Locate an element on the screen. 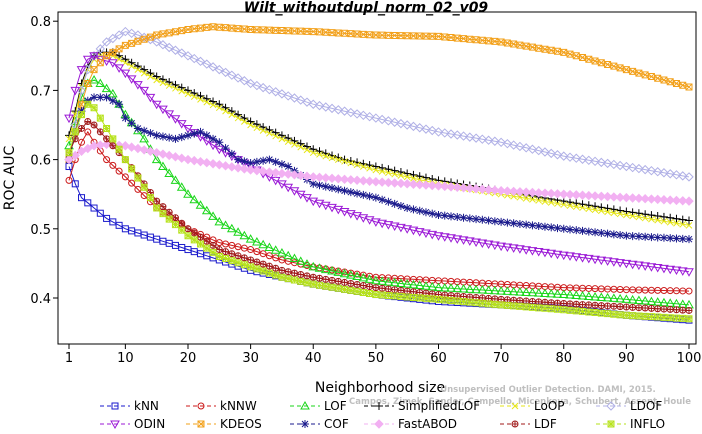 The height and width of the screenshot is (434, 702). legend-item-knn: kNN is located at coordinates (129, 406).